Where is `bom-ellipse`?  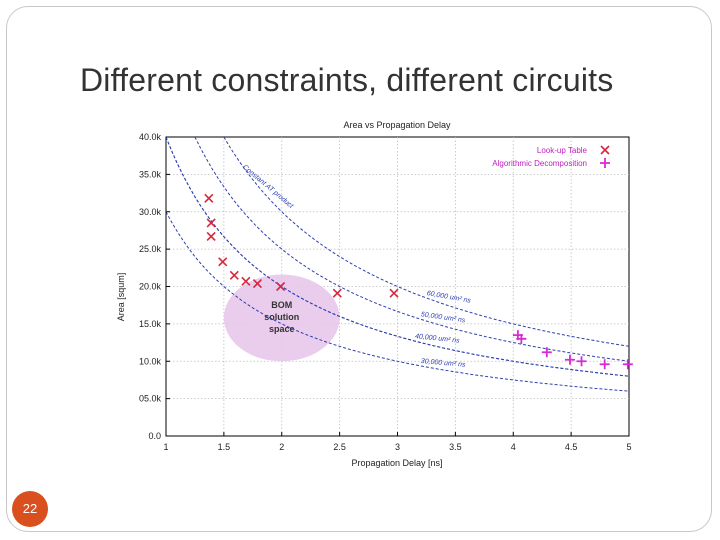 bom-ellipse is located at coordinates (281, 318).